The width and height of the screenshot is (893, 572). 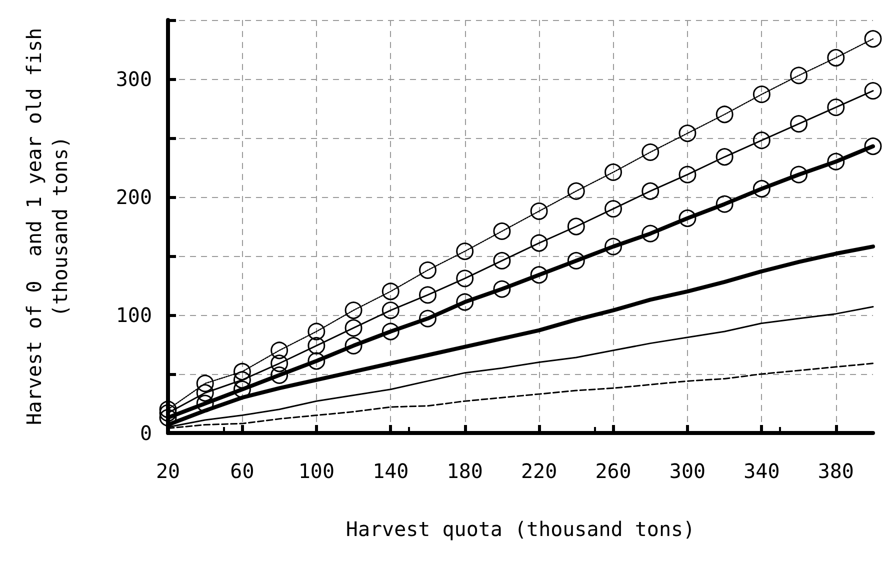 What do you see at coordinates (134, 315) in the screenshot?
I see `y-tick-label: 100` at bounding box center [134, 315].